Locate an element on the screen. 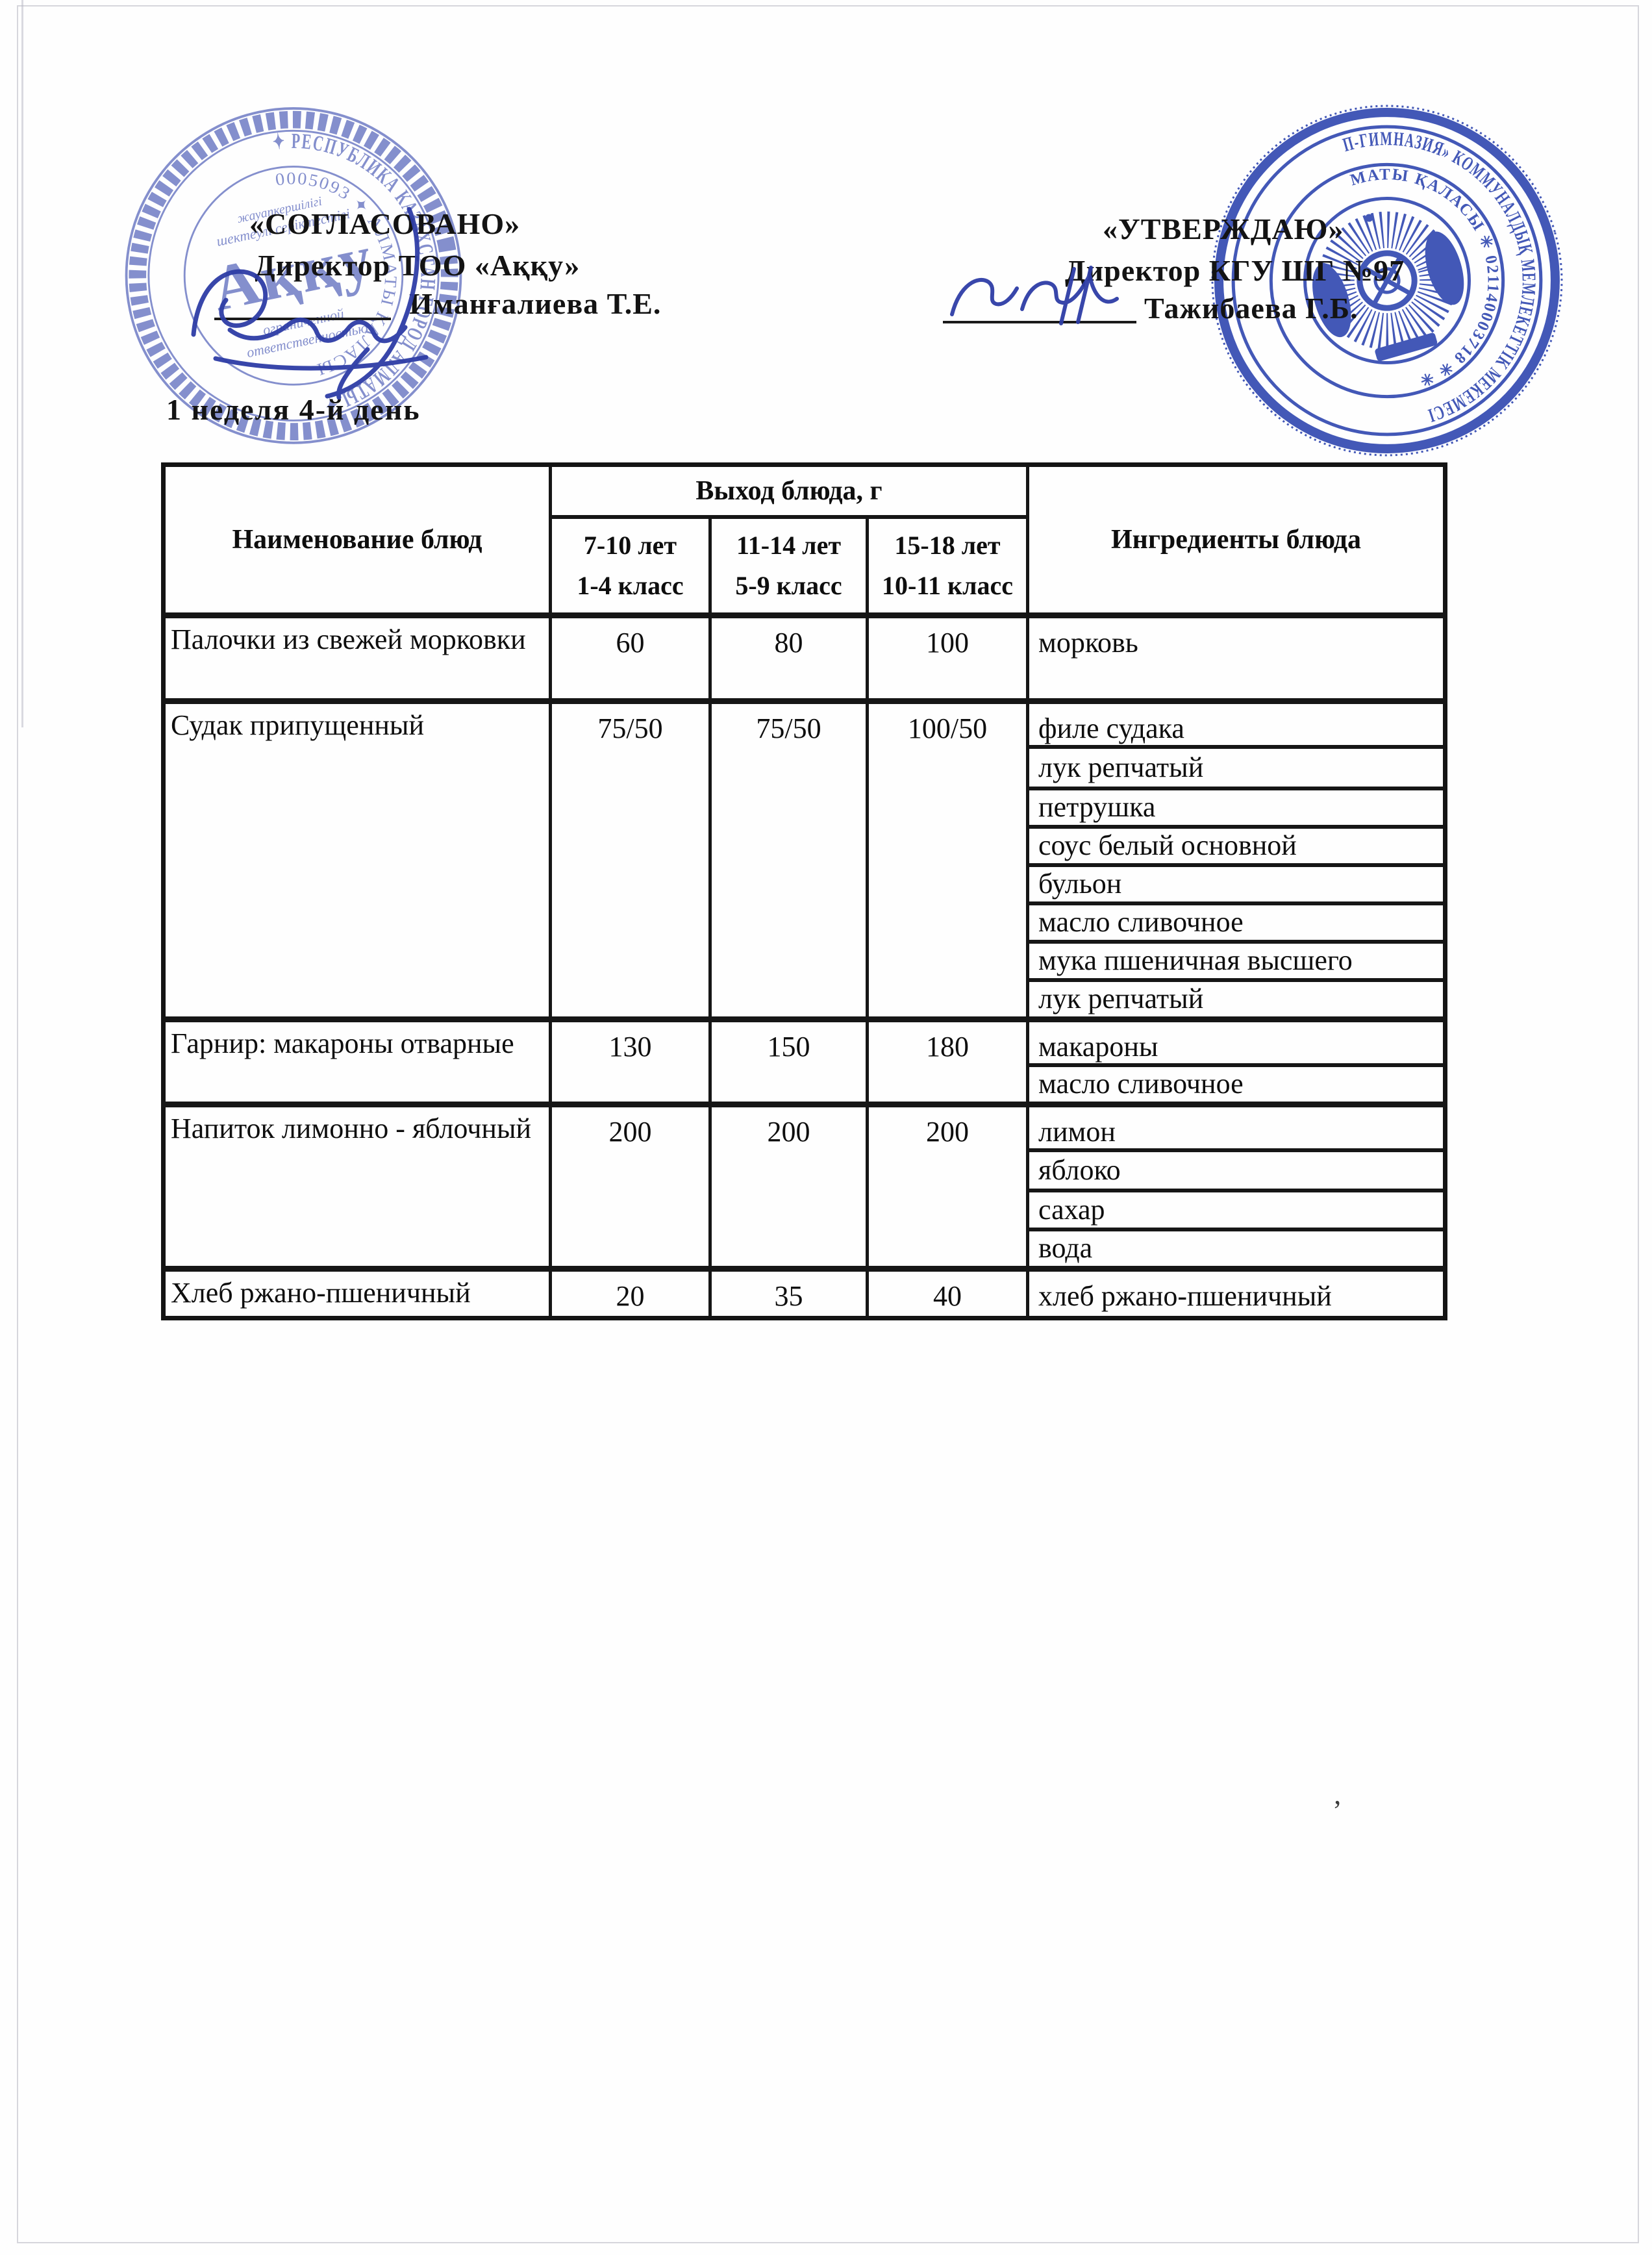  ingredient-row: бульон is located at coordinates (806, 884).